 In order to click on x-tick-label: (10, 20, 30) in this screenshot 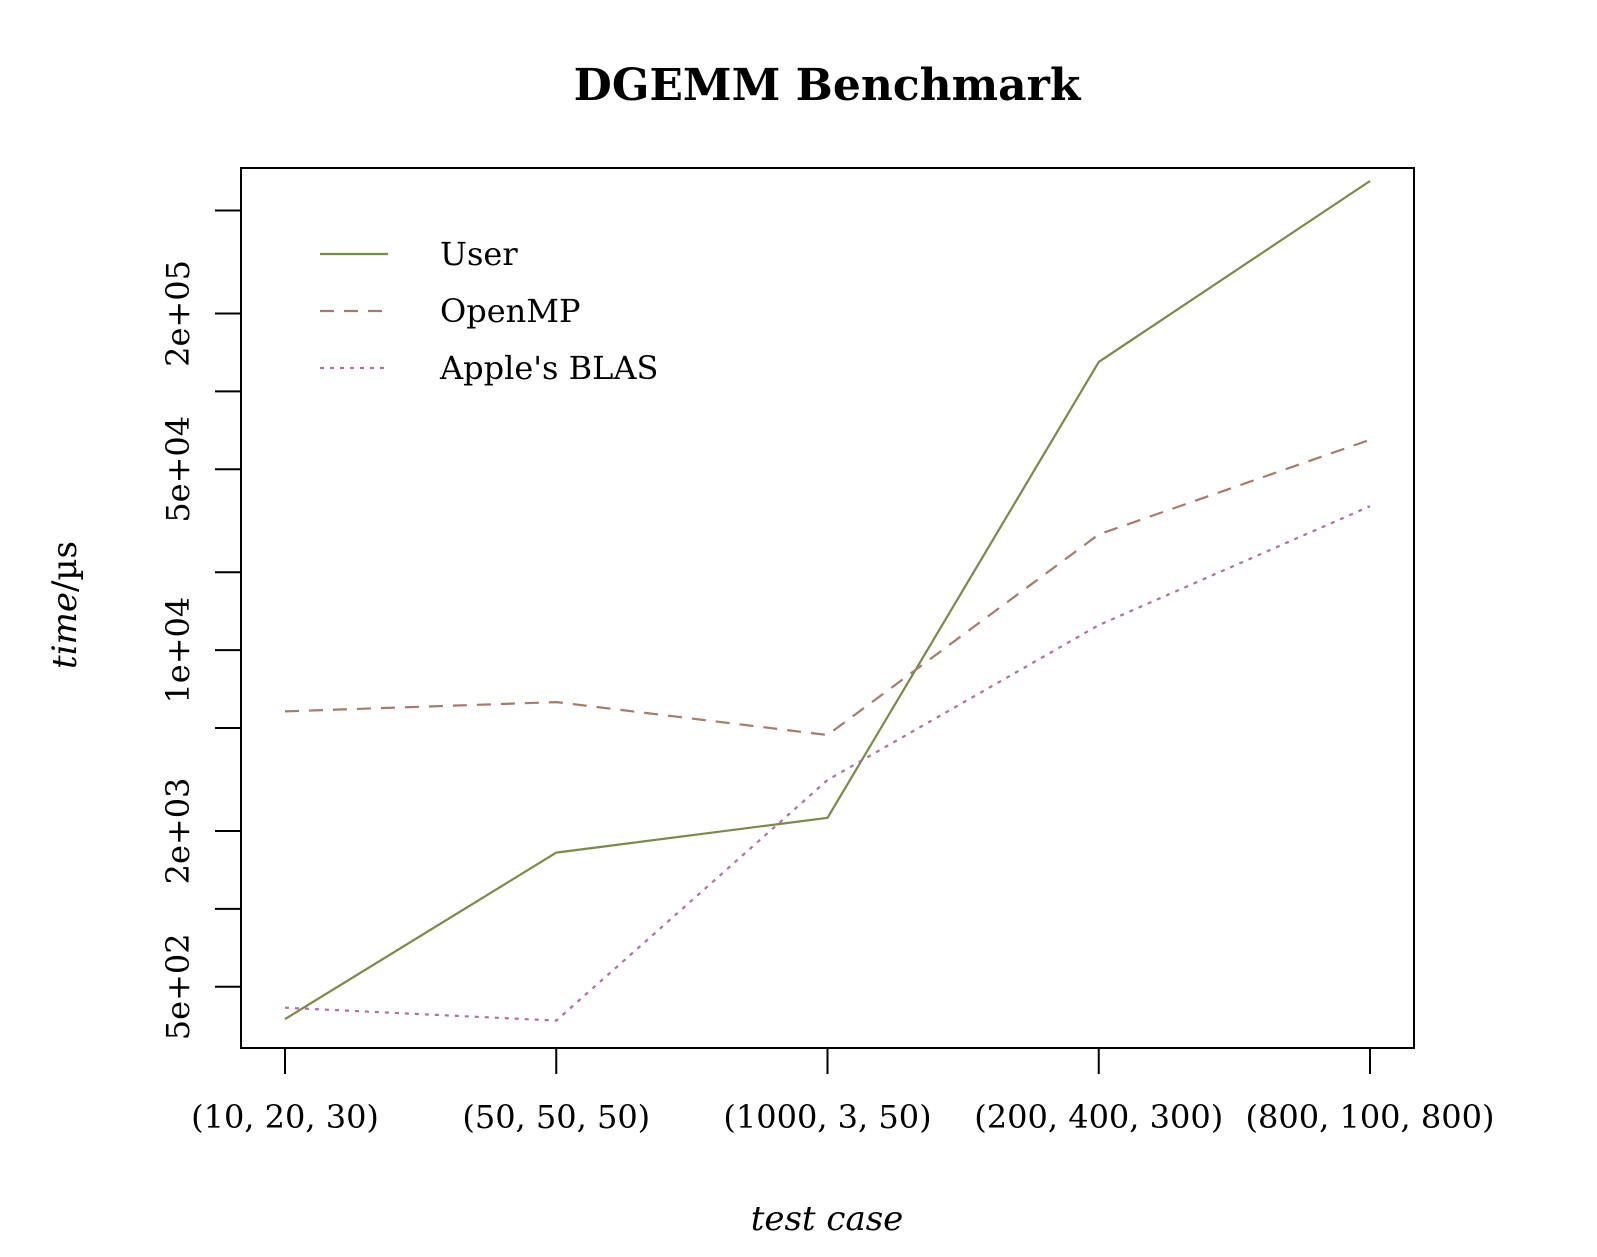, I will do `click(285, 1117)`.